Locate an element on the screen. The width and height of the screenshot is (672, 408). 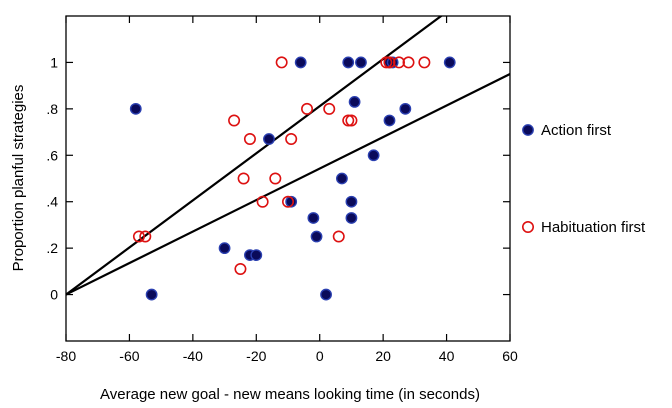
y-tick-label: .8 is located at coordinates (52, 109).